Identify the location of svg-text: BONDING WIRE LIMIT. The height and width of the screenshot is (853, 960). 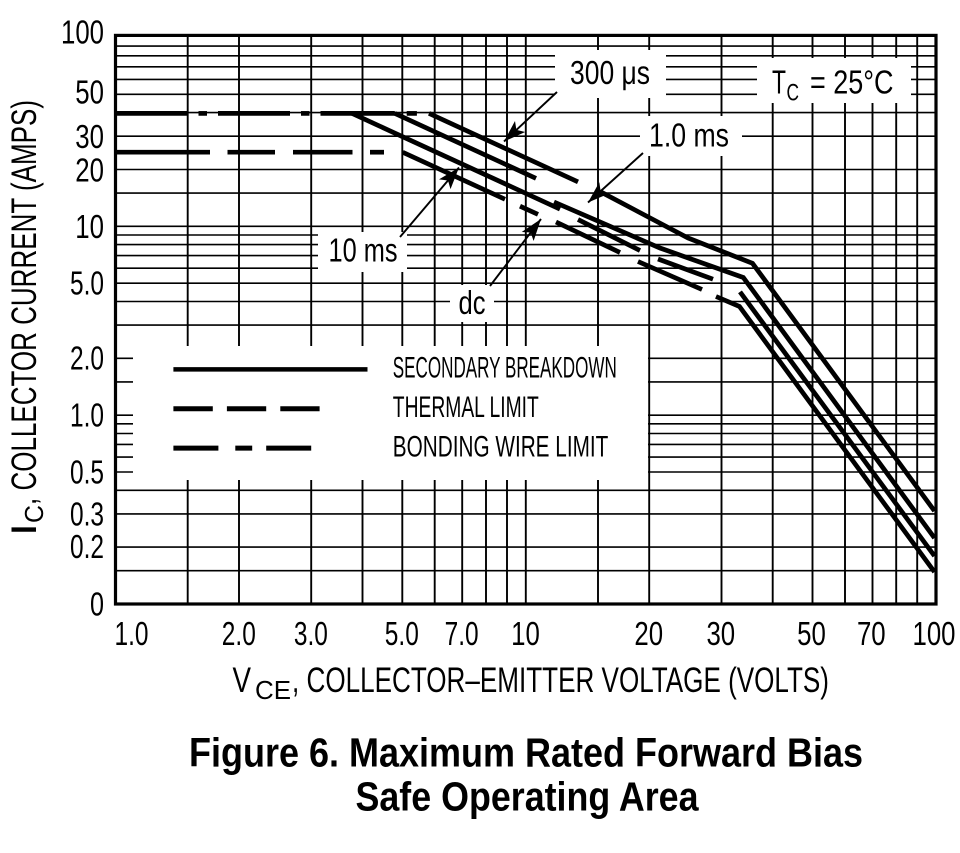
(501, 446).